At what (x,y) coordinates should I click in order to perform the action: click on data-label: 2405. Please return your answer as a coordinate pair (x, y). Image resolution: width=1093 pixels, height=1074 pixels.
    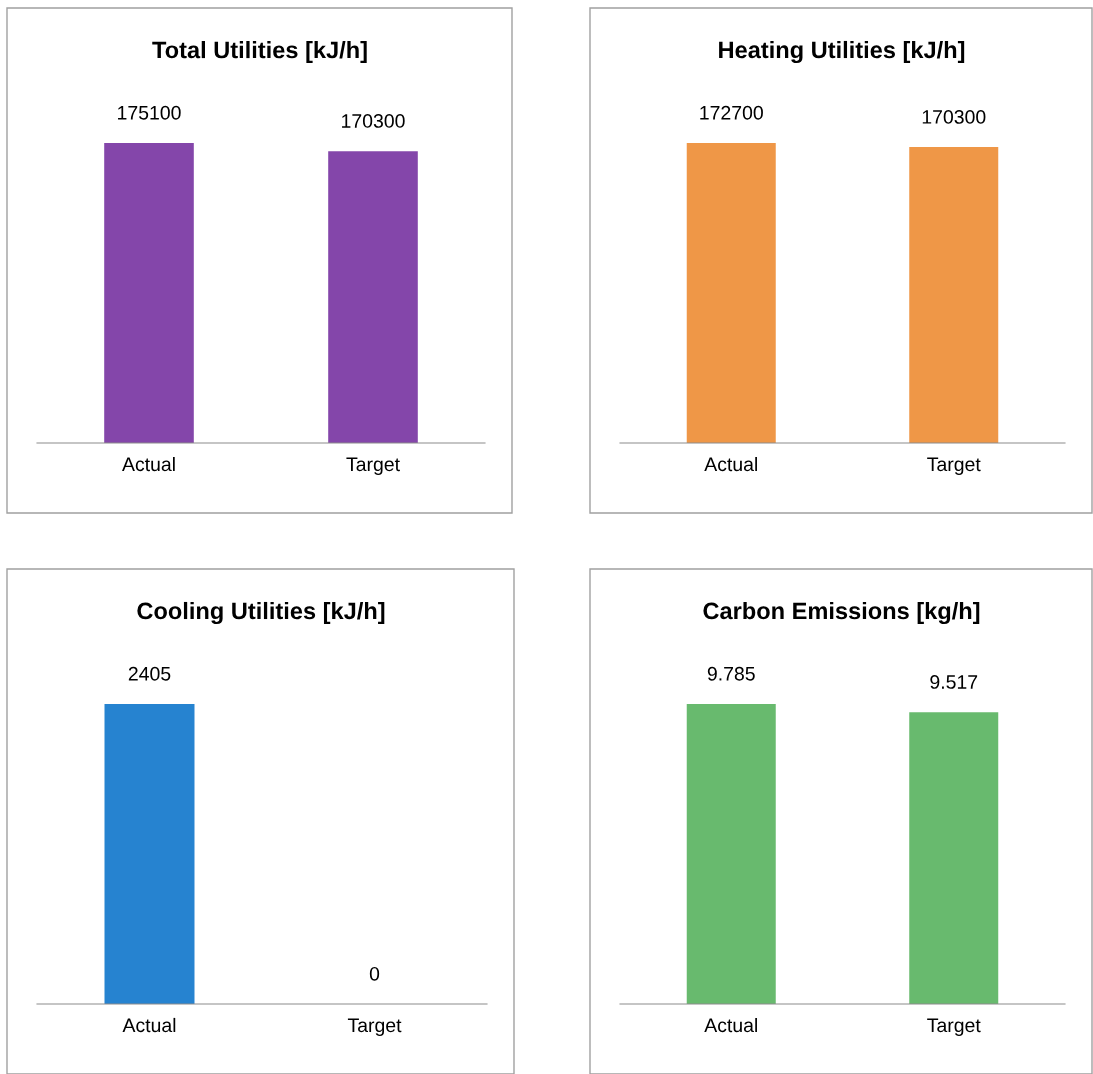
    Looking at the image, I should click on (149, 673).